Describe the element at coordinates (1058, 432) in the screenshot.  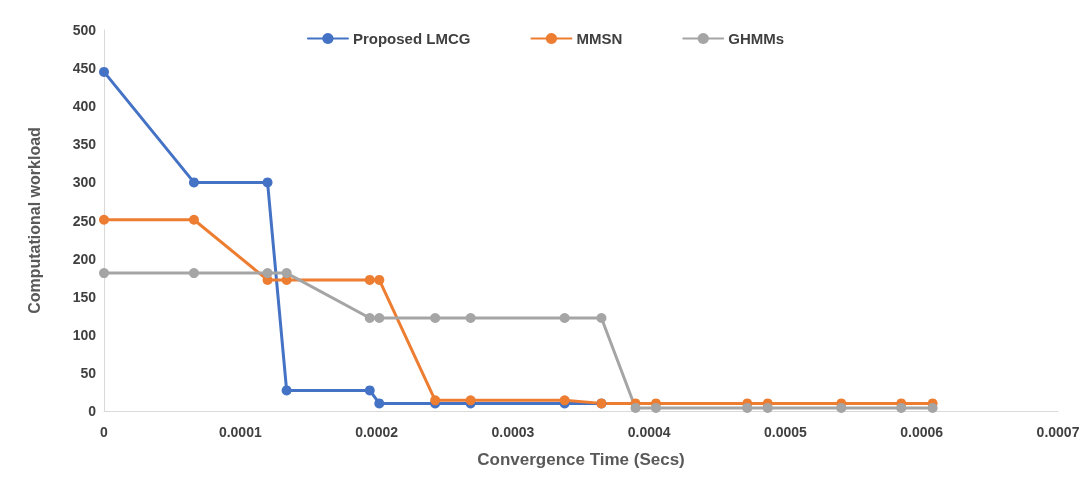
I see `x-tick-label: 0.0007` at that location.